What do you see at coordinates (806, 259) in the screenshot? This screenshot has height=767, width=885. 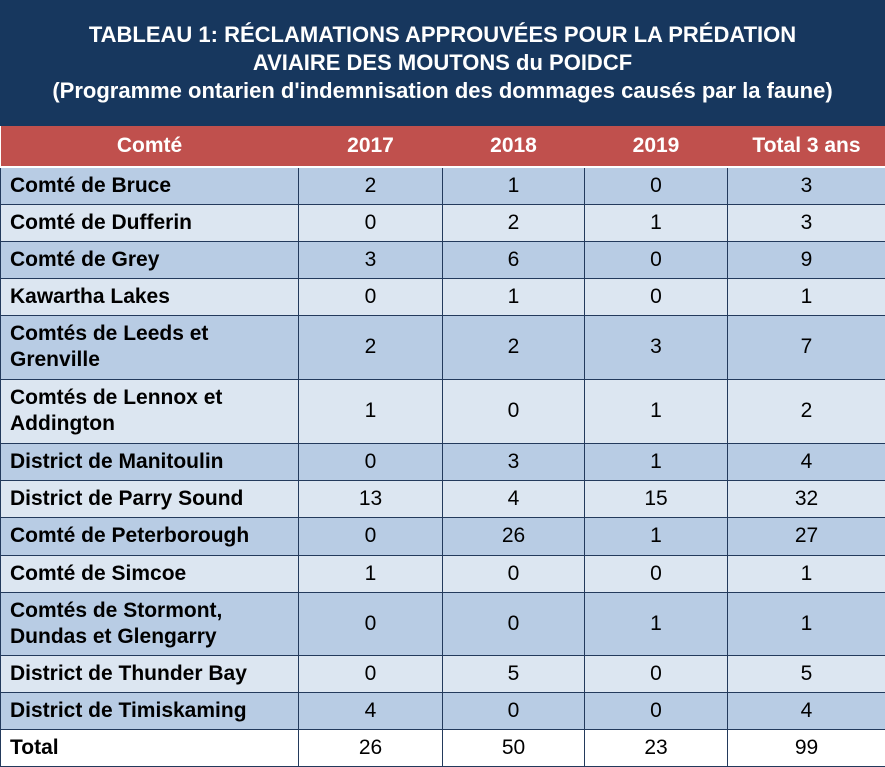 I see `row-total: 9` at bounding box center [806, 259].